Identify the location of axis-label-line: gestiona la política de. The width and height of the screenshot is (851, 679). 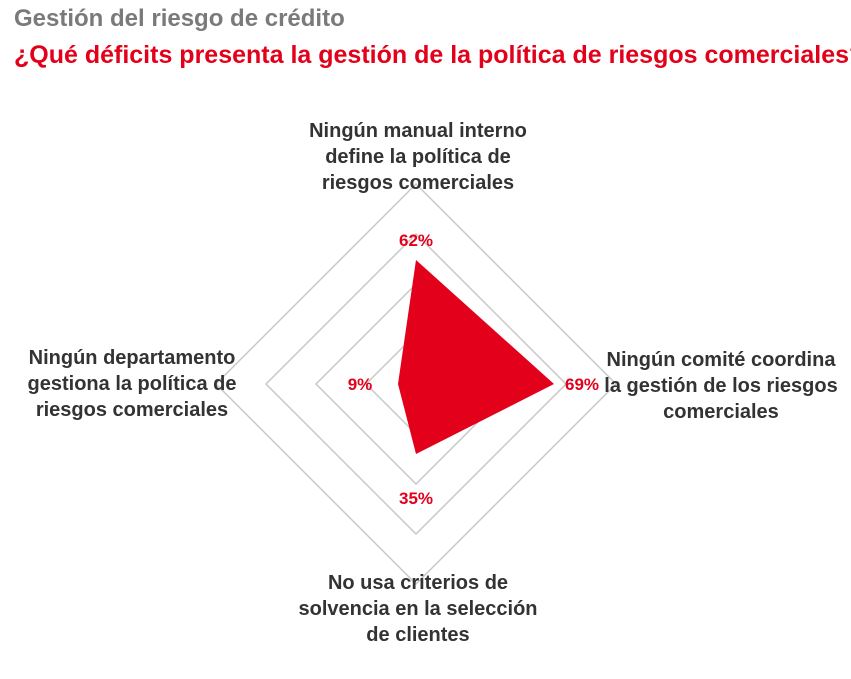
(132, 384).